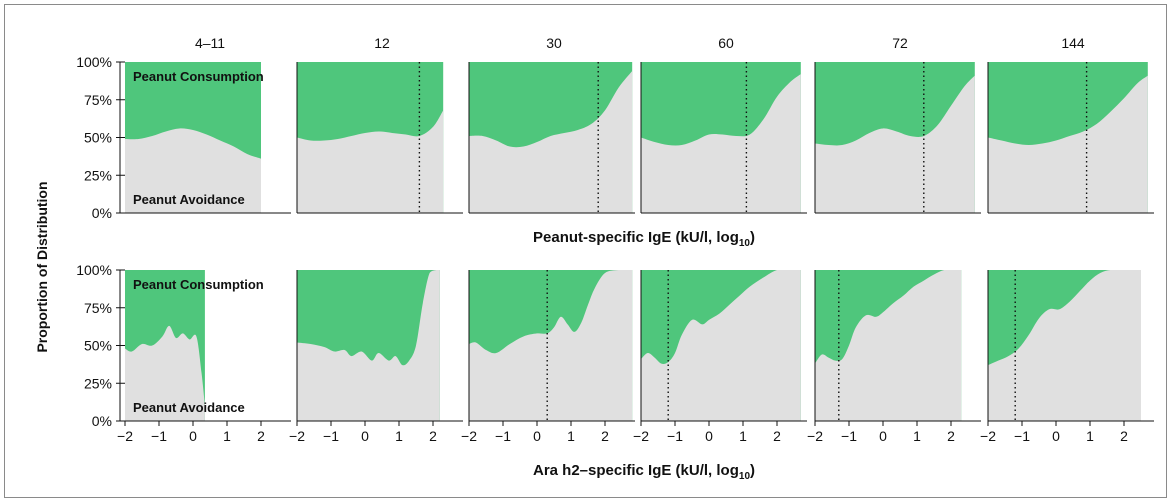  What do you see at coordinates (900, 43) in the screenshot?
I see `column-label: 72` at bounding box center [900, 43].